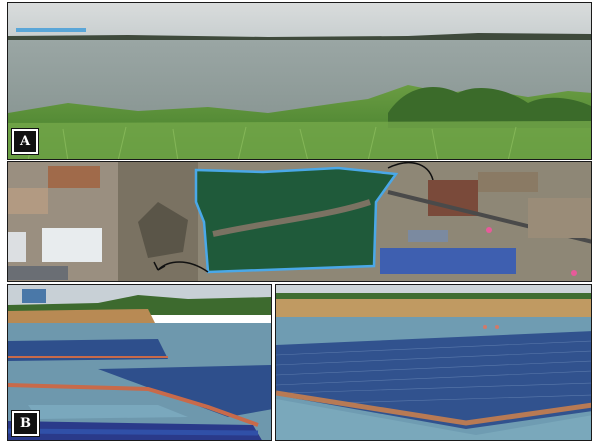  Describe the element at coordinates (25, 141) in the screenshot. I see `panel-label-a: A` at that location.